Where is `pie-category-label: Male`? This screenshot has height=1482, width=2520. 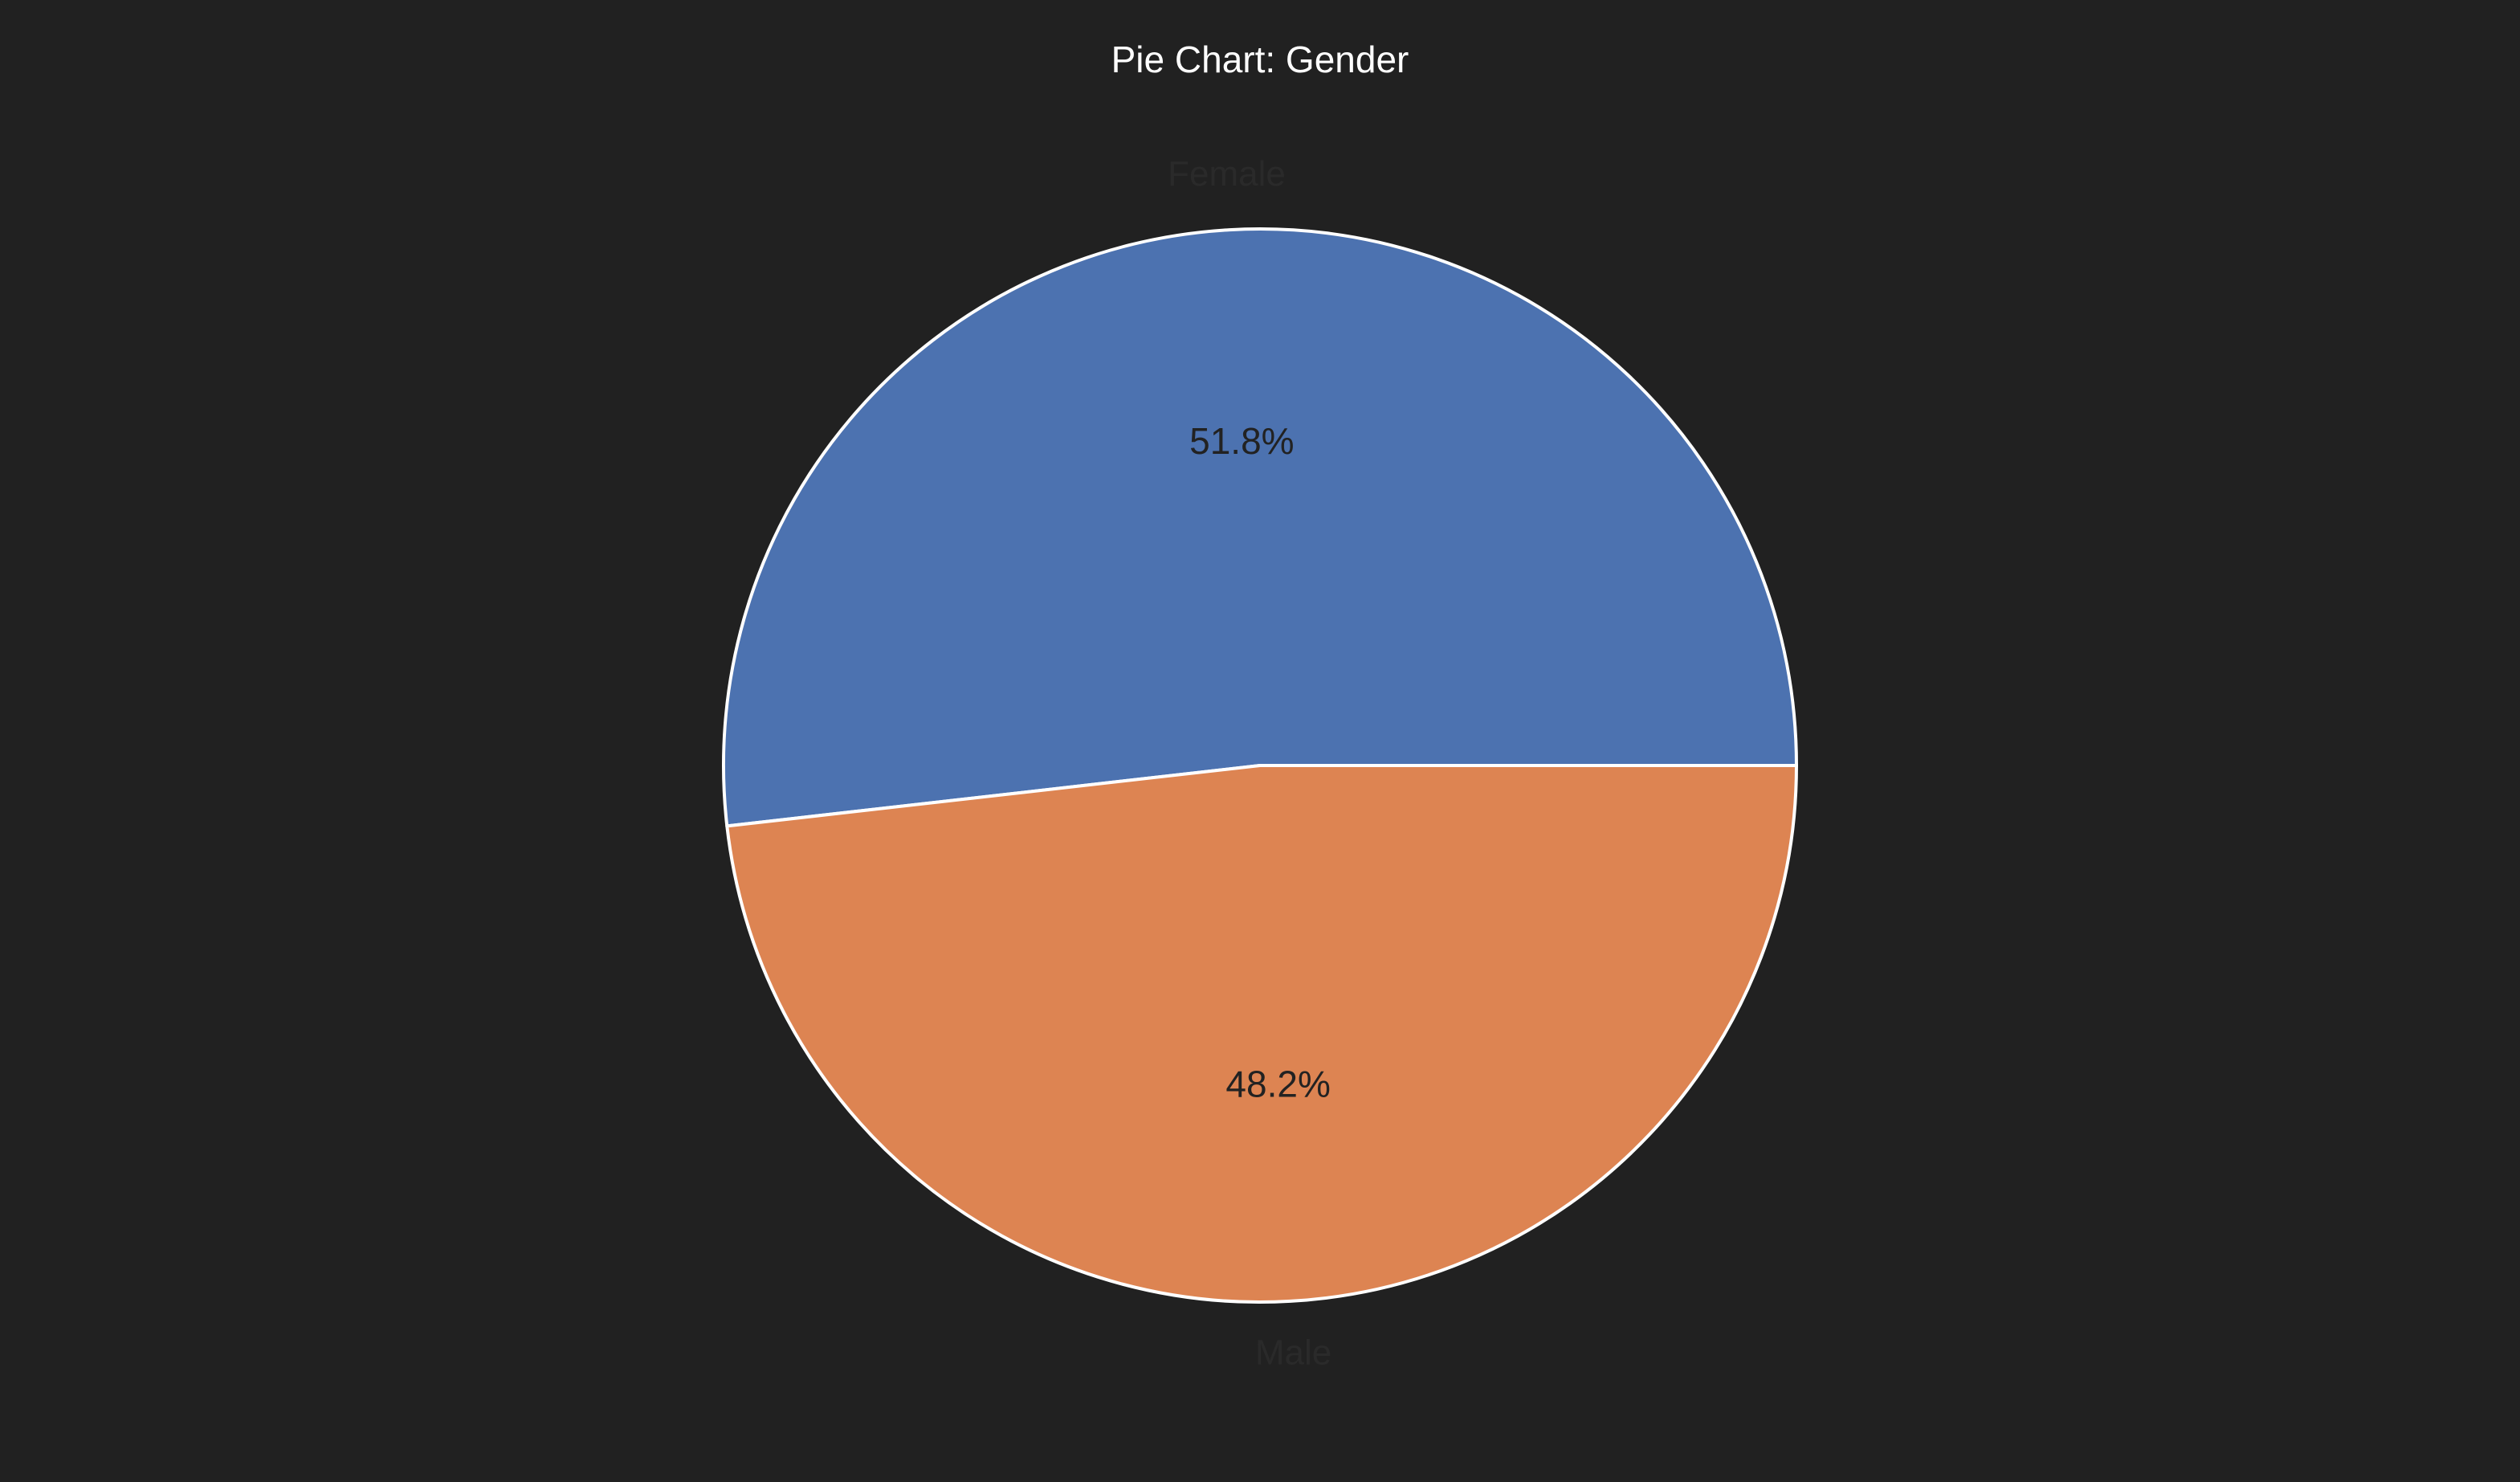 pie-category-label: Male is located at coordinates (1293, 1352).